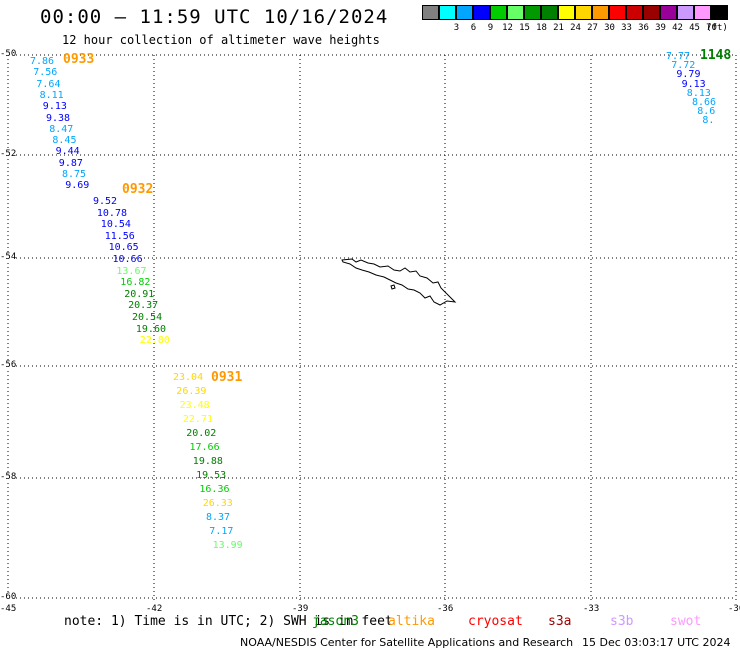 The width and height of the screenshot is (740, 650). What do you see at coordinates (154, 341) in the screenshot?
I see `wave-height-value: 22.80` at bounding box center [154, 341].